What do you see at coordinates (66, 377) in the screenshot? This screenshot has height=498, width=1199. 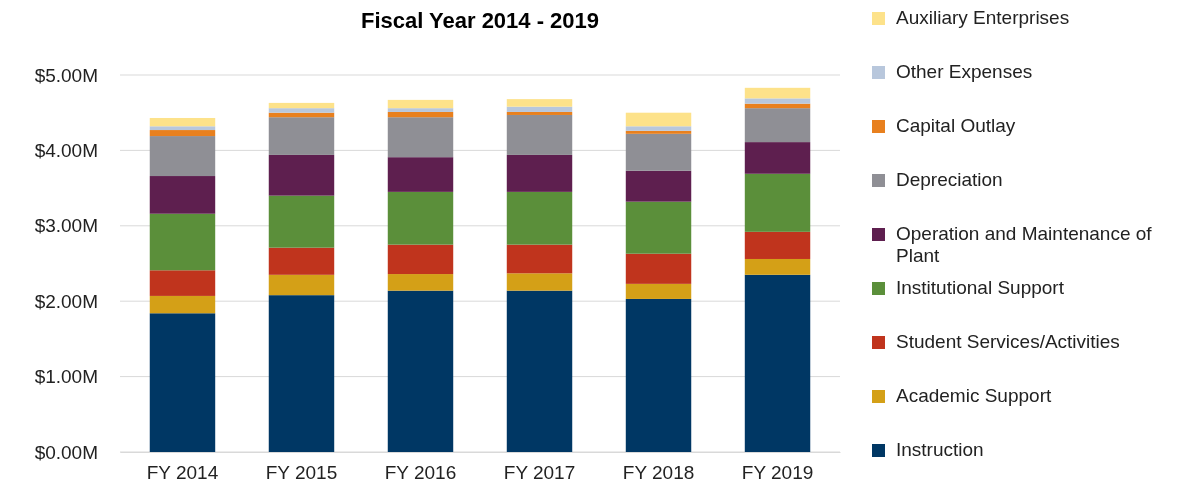 I see `y-tick-label: $1.00M` at bounding box center [66, 377].